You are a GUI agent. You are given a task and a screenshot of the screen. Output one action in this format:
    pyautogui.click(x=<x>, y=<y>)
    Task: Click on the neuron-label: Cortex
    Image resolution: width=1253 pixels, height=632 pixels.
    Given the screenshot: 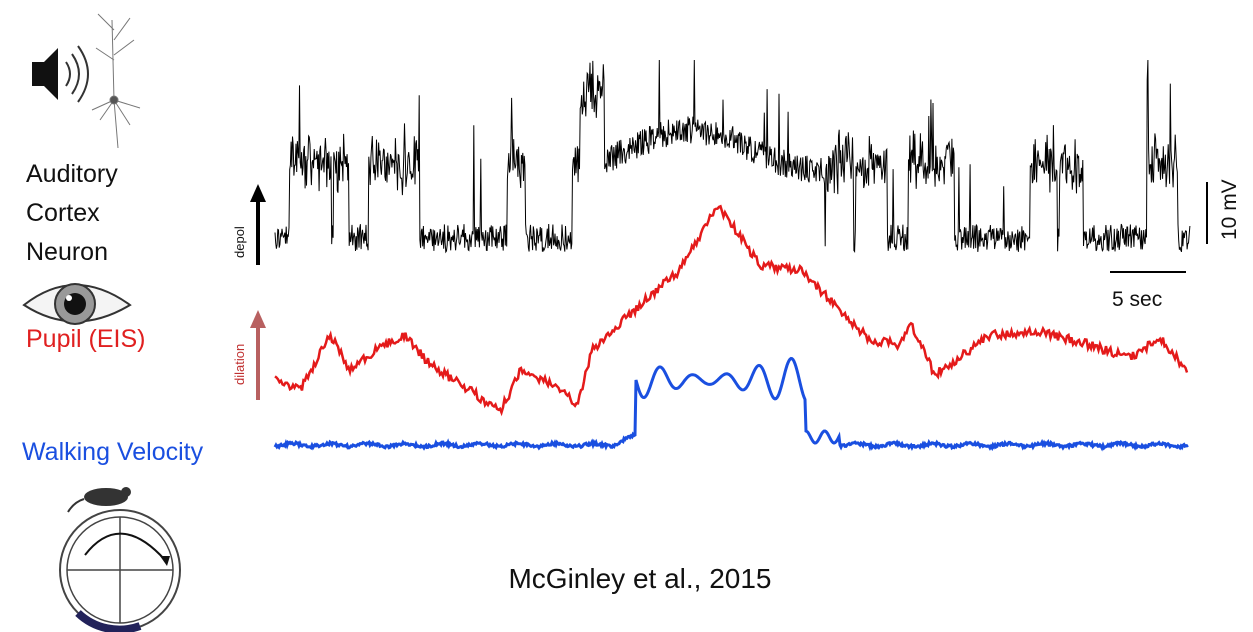 What is the action you would take?
    pyautogui.click(x=63, y=213)
    